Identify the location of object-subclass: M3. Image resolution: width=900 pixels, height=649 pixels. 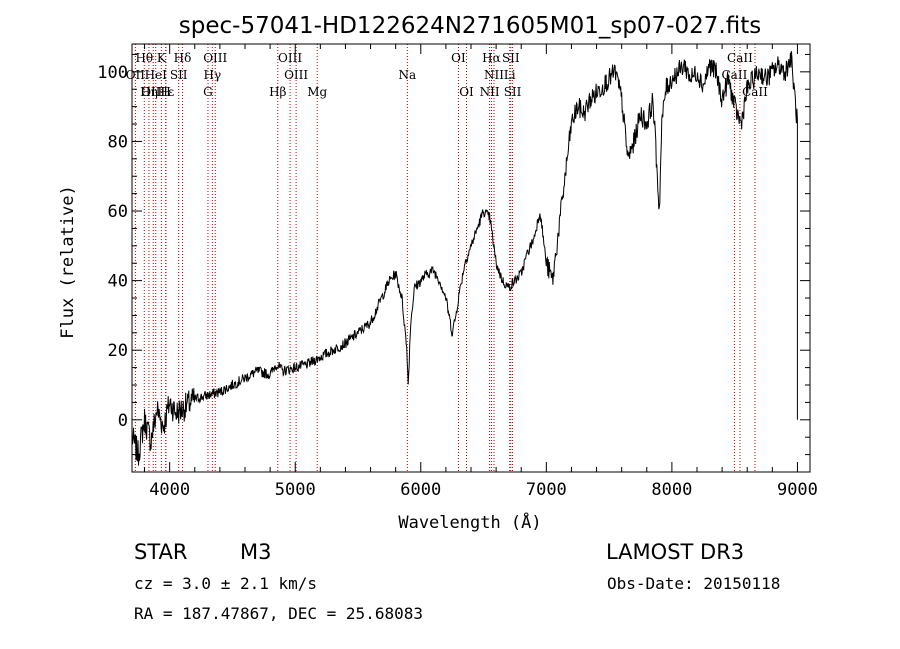
(255, 552).